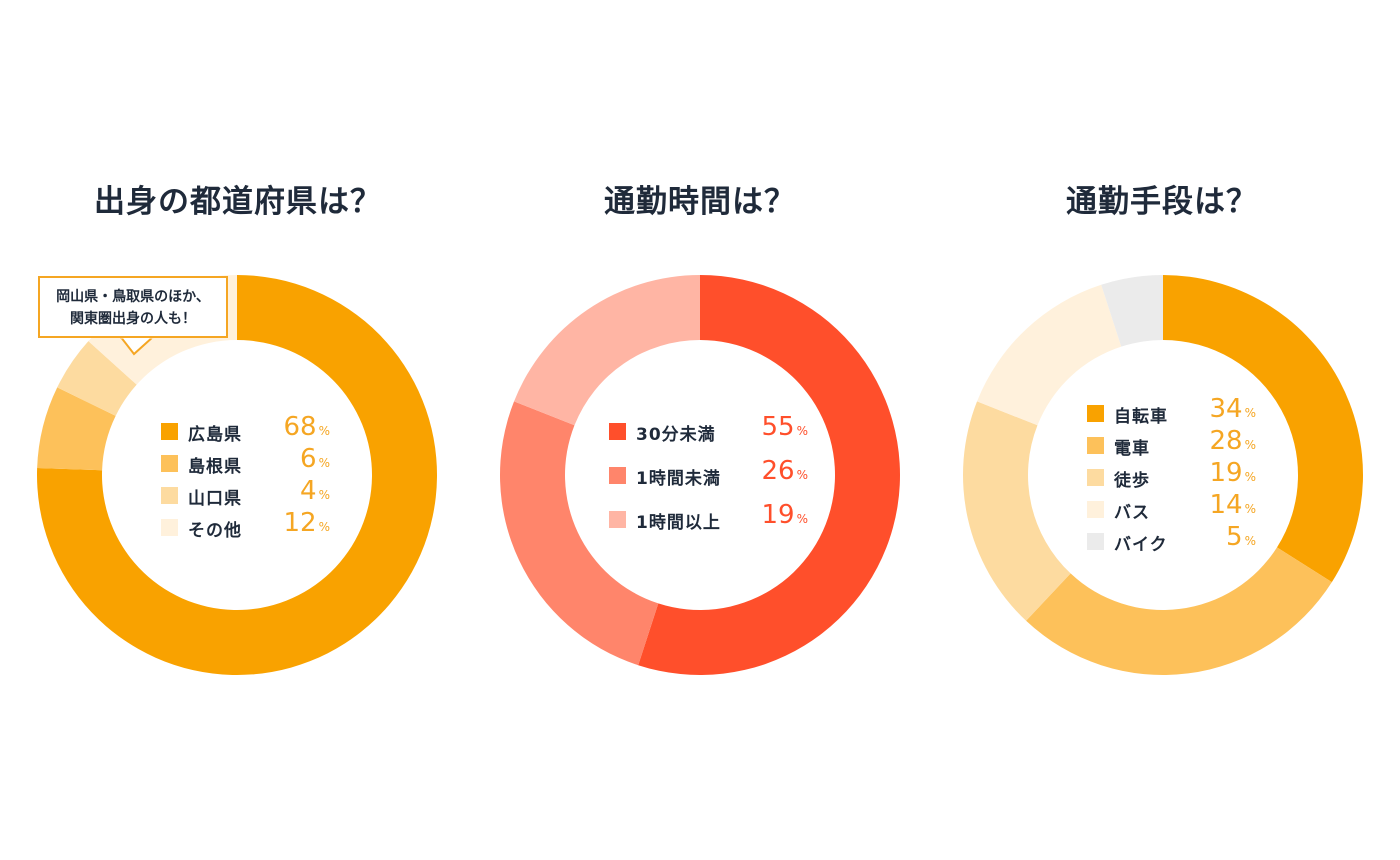  I want to click on legend-item: 1時間以上 19%, so click(708, 516).